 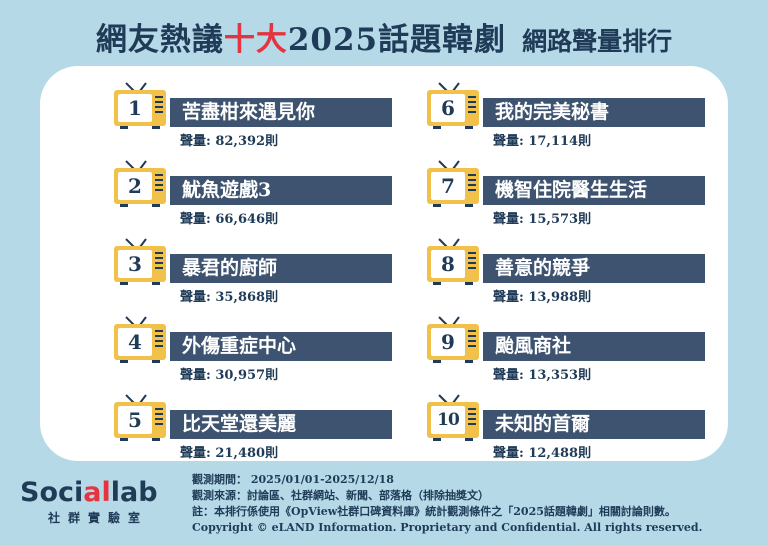 I want to click on show-volume: 聲量: 21,480則, so click(x=229, y=453).